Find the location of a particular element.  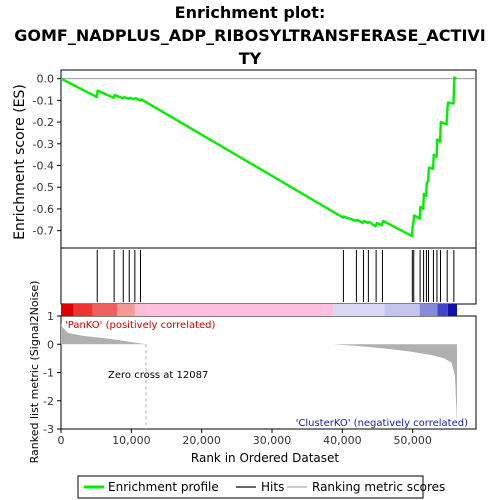

x-tick-label: 10,000 is located at coordinates (131, 440).